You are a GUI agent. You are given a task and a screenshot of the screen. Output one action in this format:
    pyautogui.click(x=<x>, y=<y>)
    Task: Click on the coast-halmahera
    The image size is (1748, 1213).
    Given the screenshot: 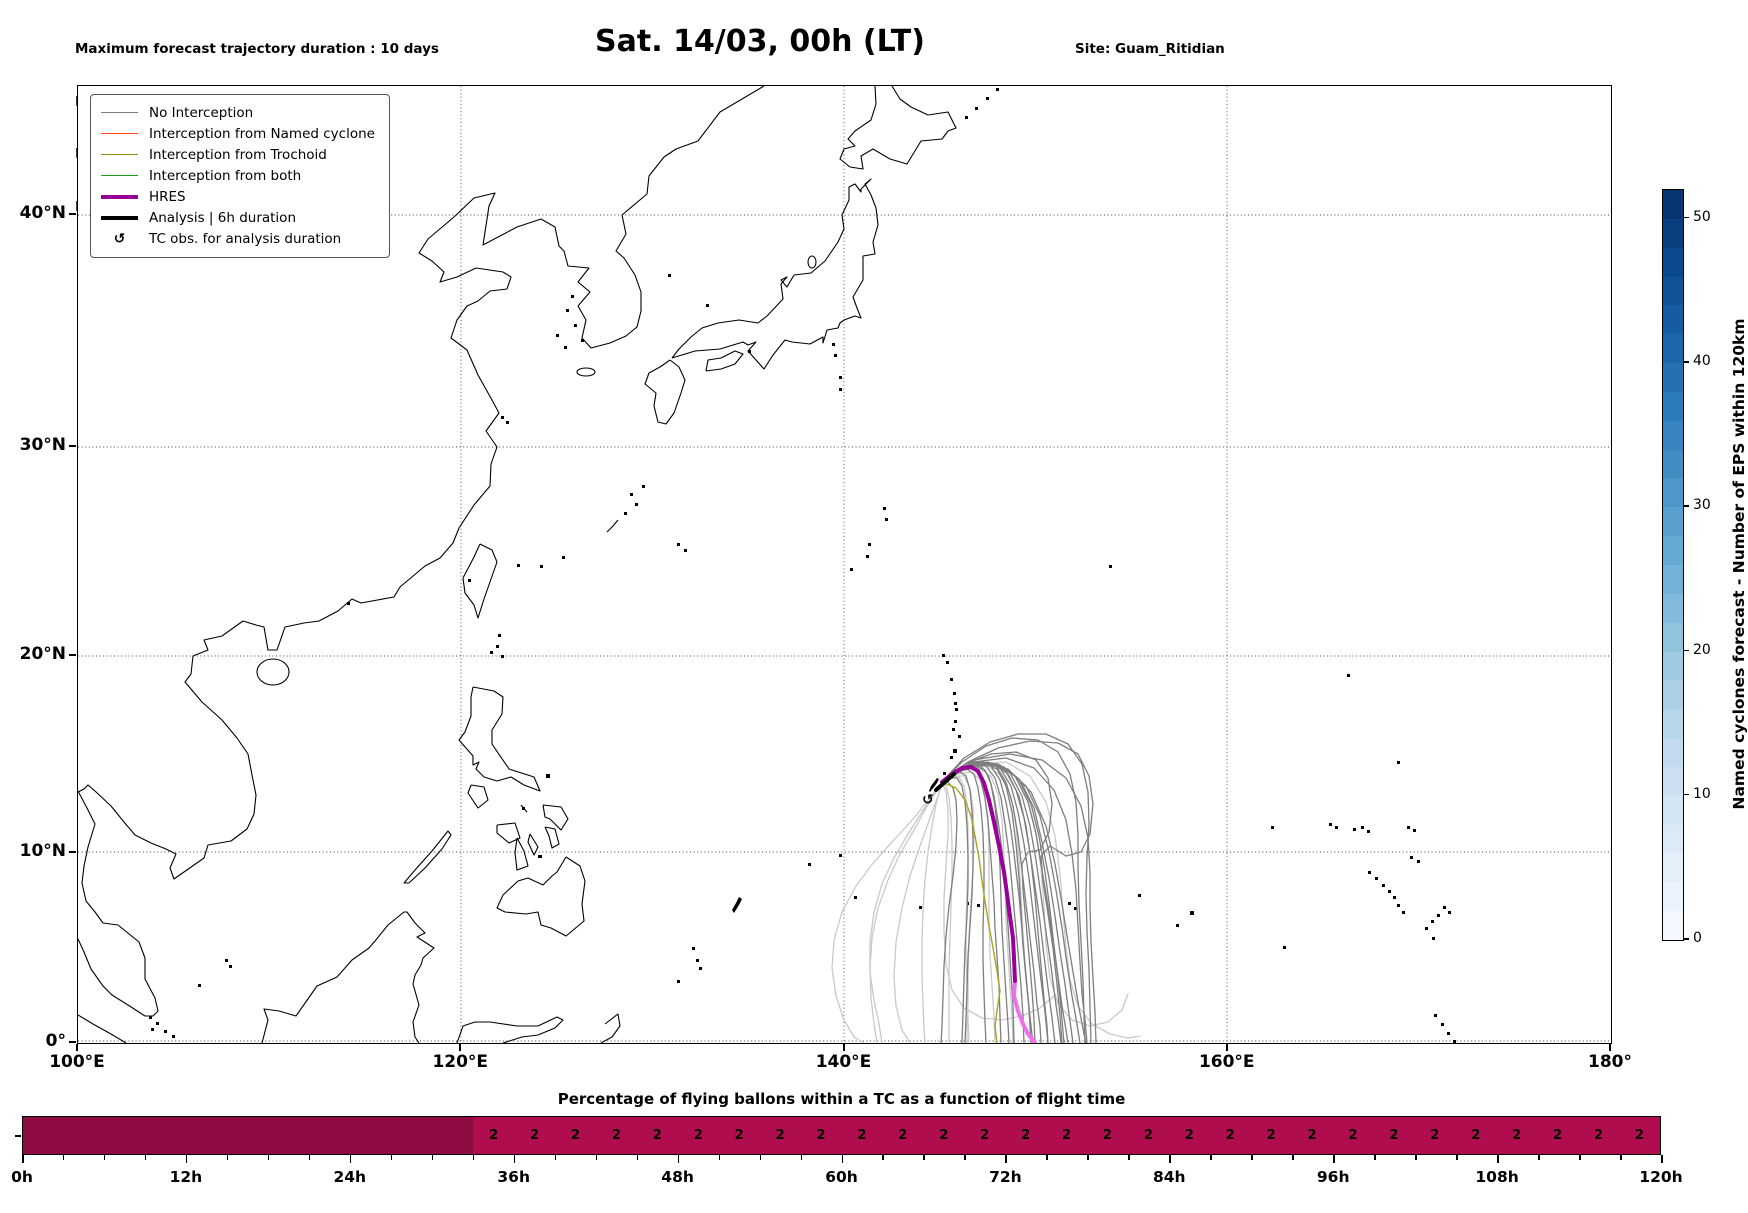 What is the action you would take?
    pyautogui.click(x=610, y=1028)
    